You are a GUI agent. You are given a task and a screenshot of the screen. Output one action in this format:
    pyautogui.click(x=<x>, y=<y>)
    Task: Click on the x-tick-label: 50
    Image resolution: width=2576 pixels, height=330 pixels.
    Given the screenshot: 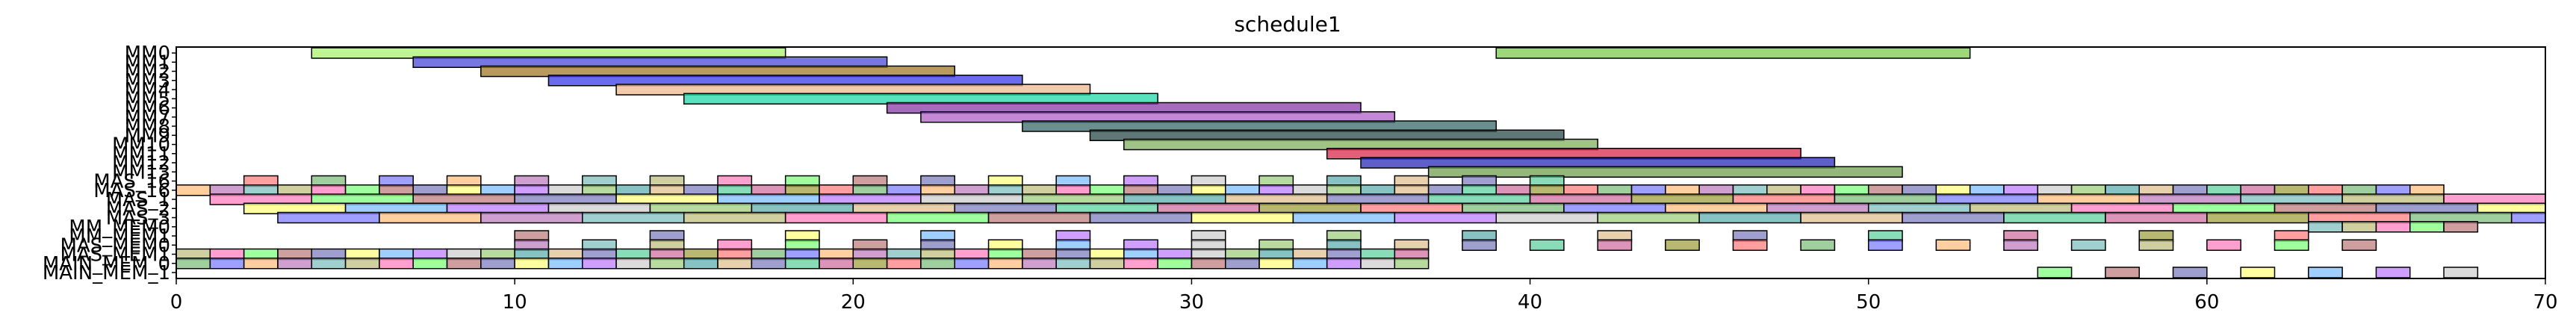 What is the action you would take?
    pyautogui.click(x=1869, y=302)
    